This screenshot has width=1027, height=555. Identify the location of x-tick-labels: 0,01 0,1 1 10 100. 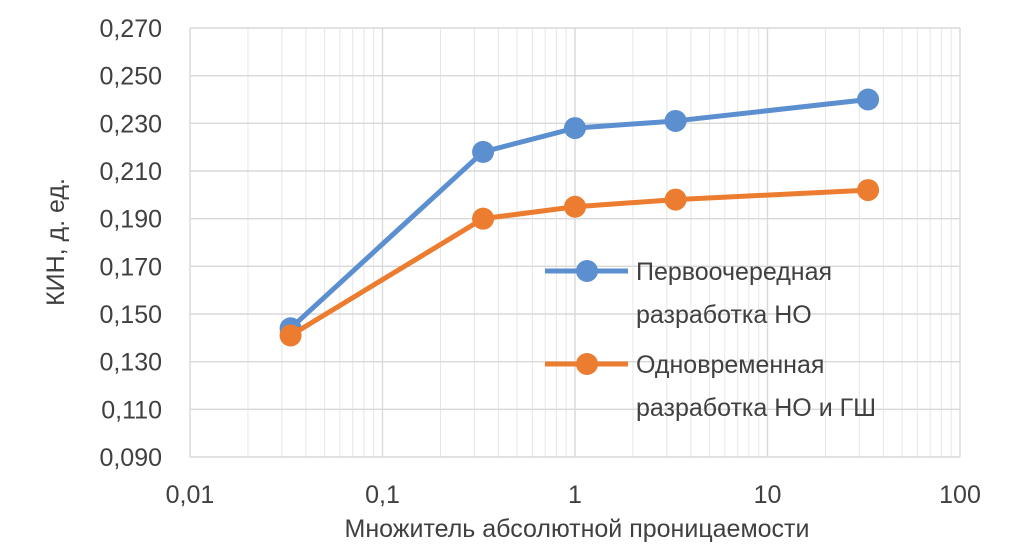
(573, 495).